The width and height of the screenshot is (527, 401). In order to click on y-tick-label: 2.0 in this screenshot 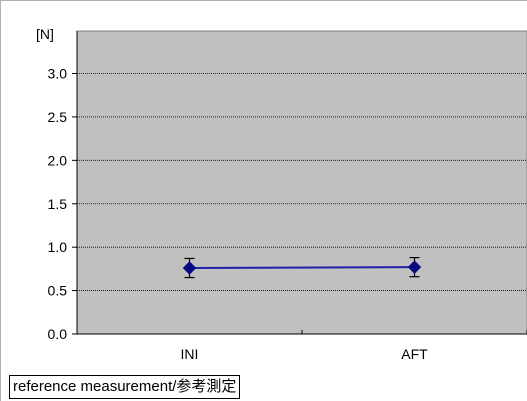, I will do `click(58, 160)`.